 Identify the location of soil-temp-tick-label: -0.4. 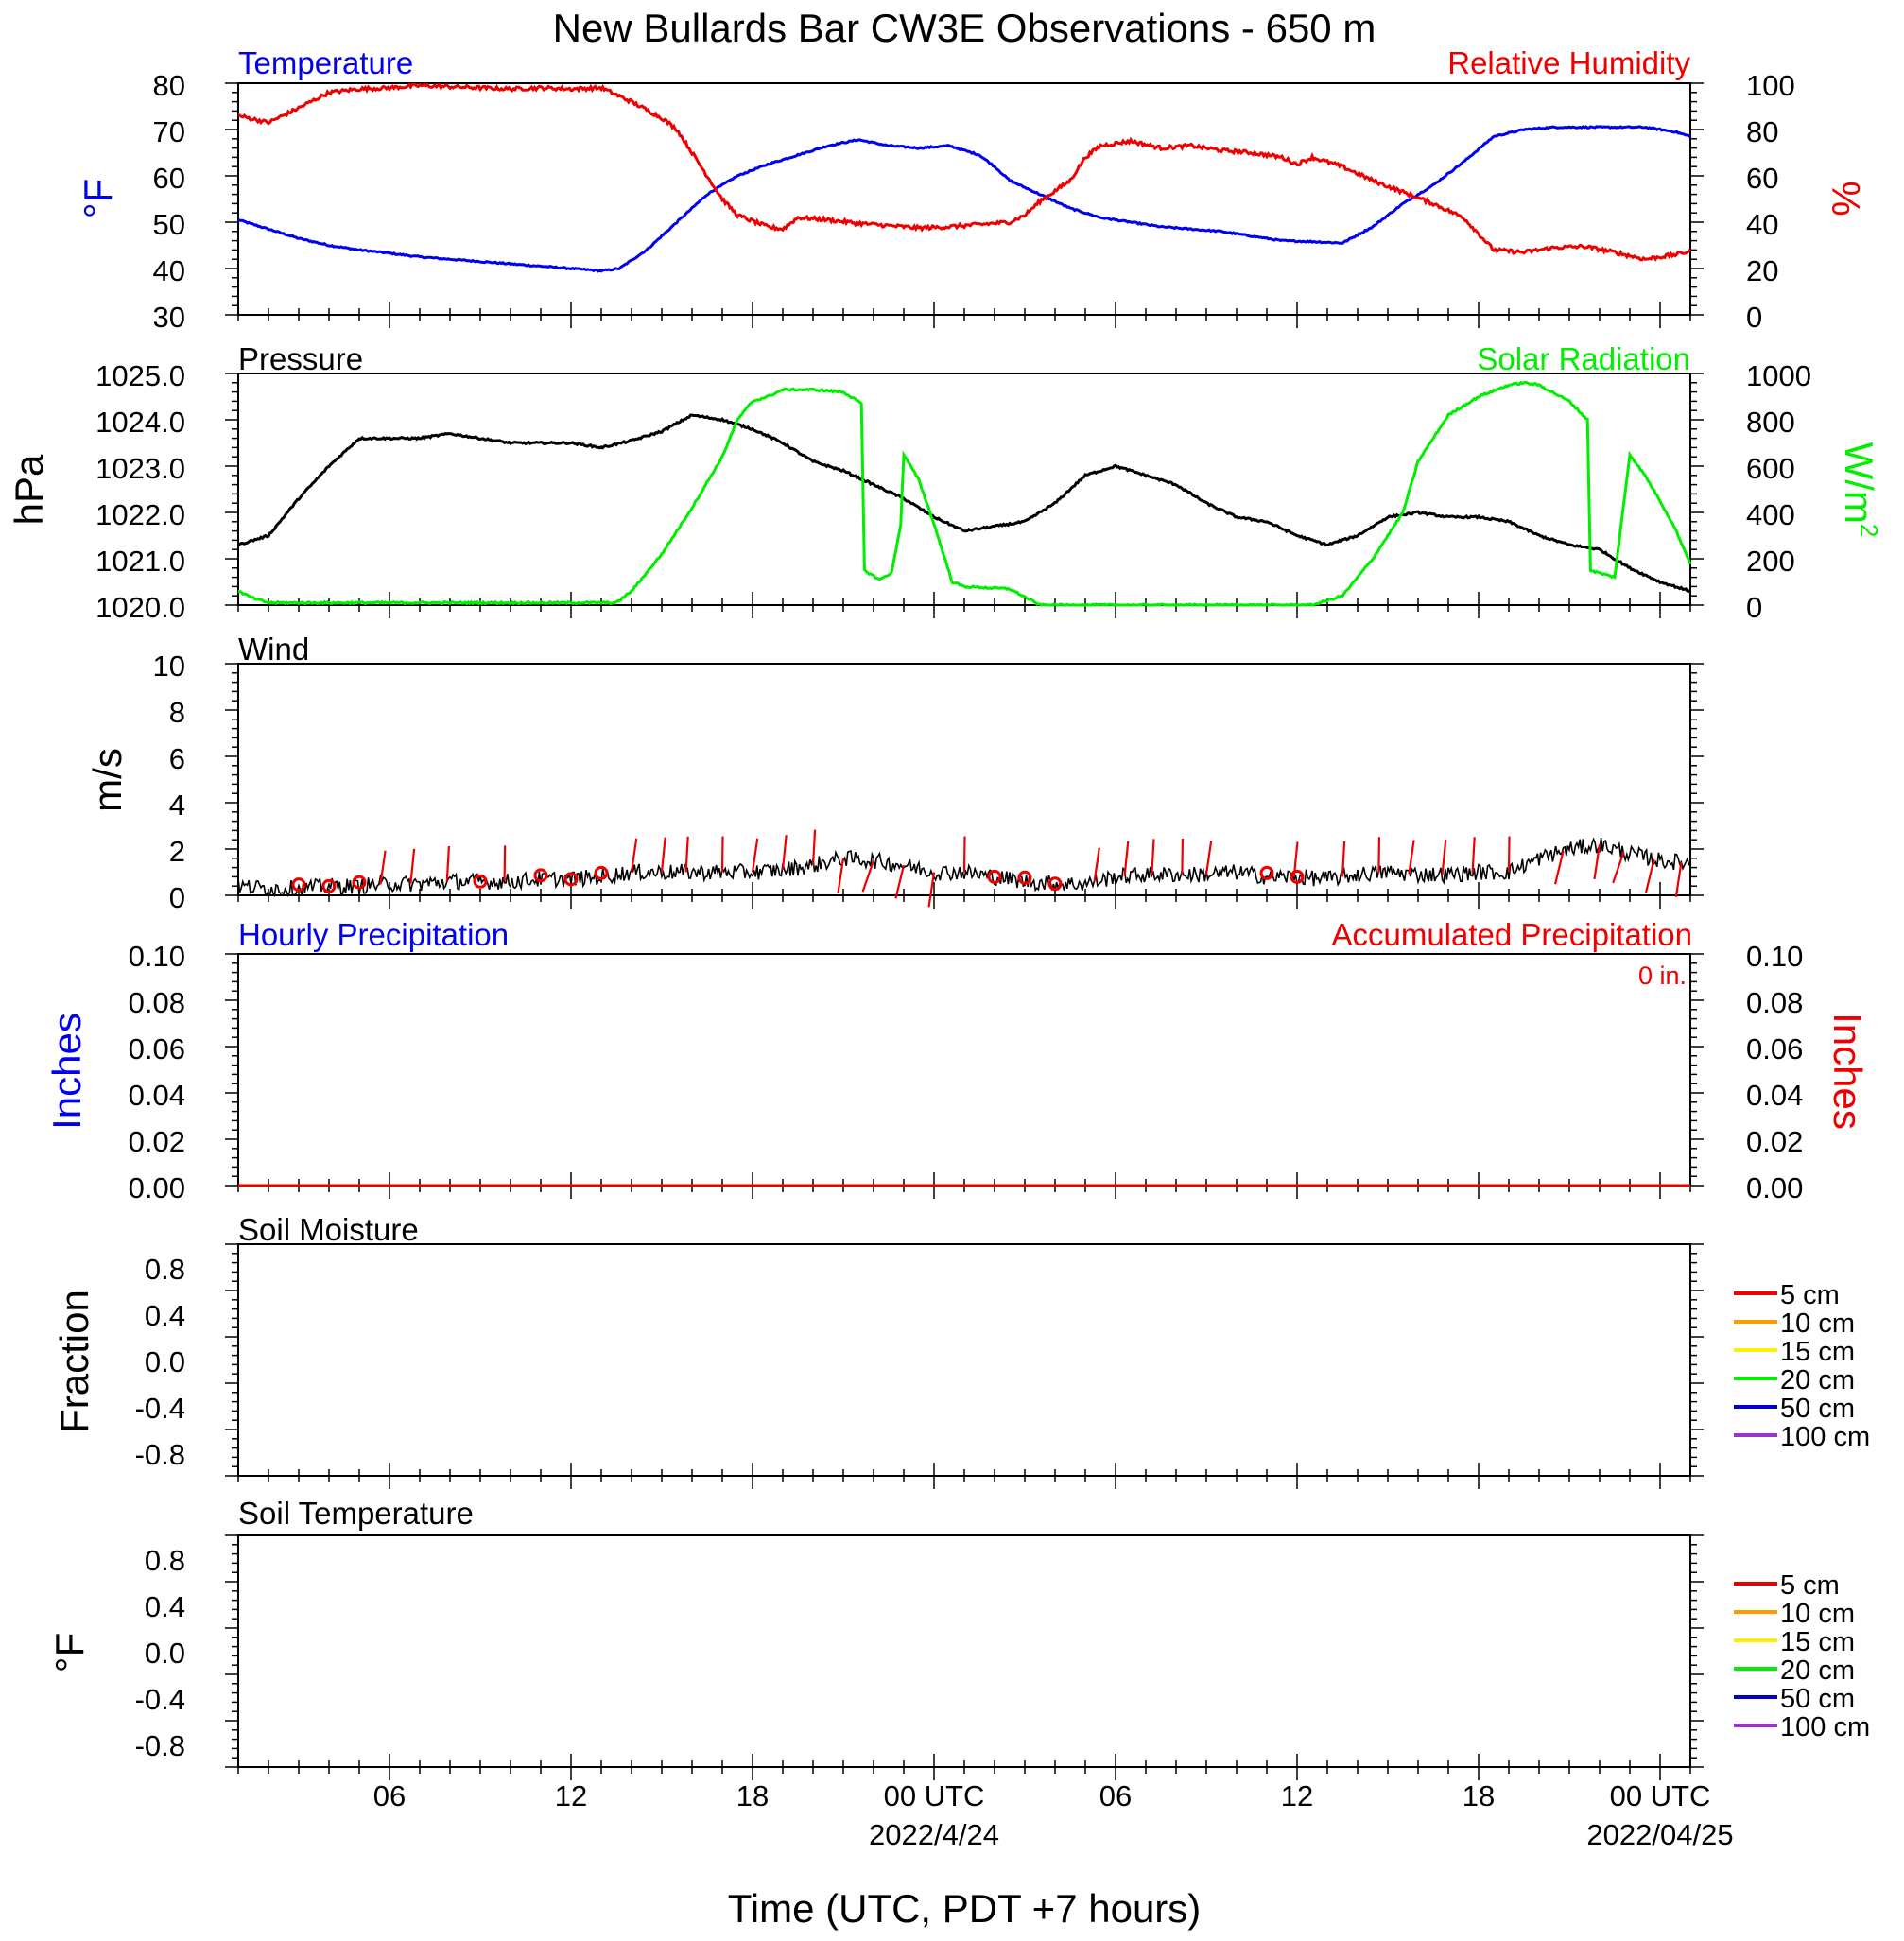
(160, 1700).